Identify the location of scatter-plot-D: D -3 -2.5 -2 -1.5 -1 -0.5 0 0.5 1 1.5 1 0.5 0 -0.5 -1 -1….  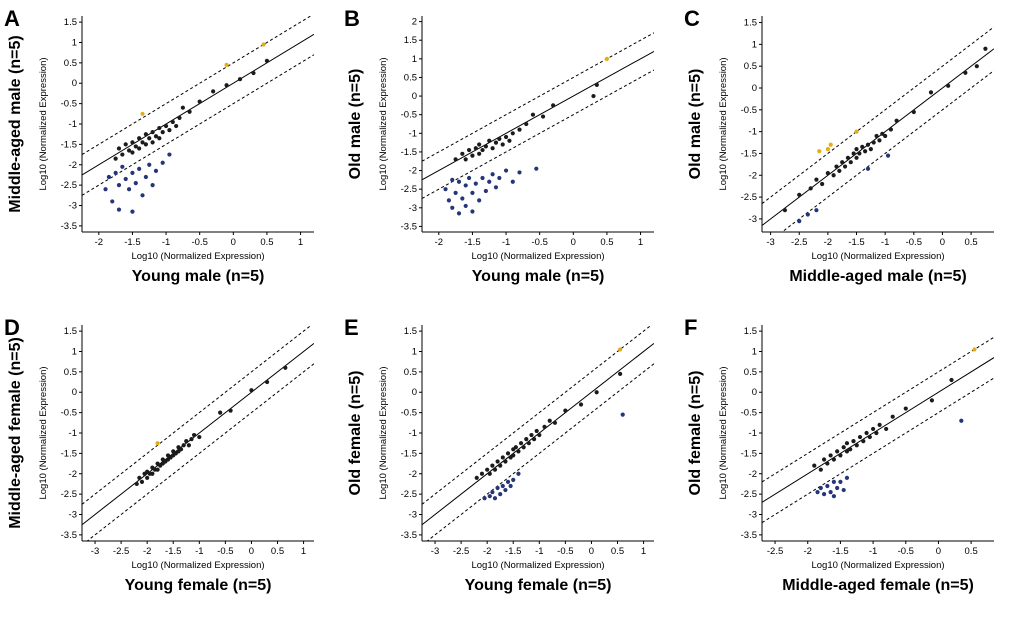
(159, 454).